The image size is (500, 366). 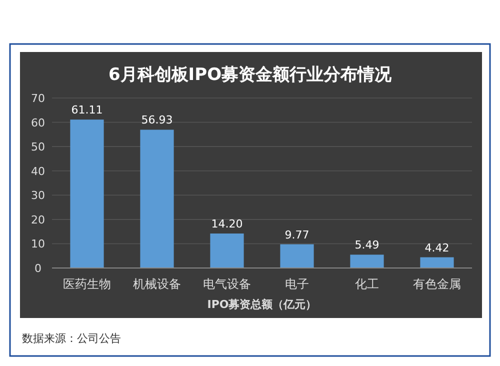 What do you see at coordinates (71, 338) in the screenshot?
I see `source-note: 数据来源：公司公告` at bounding box center [71, 338].